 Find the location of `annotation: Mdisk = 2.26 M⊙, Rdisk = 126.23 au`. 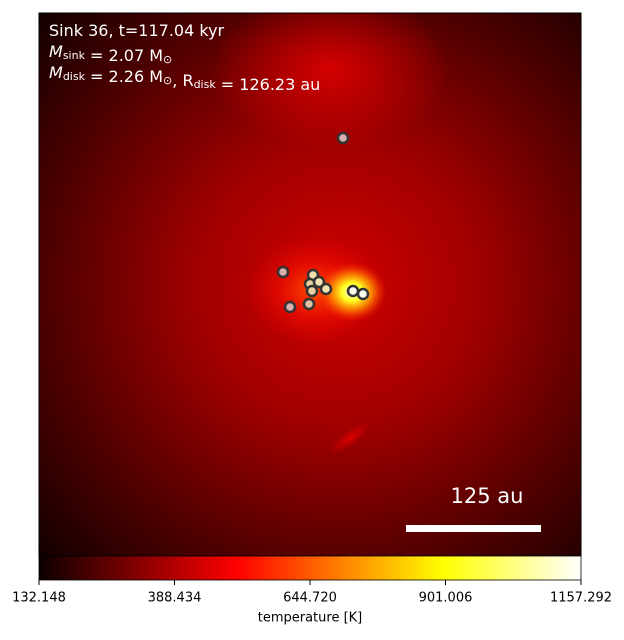

annotation: Mdisk = 2.26 M⊙, Rdisk = 126.23 au is located at coordinates (184, 78).